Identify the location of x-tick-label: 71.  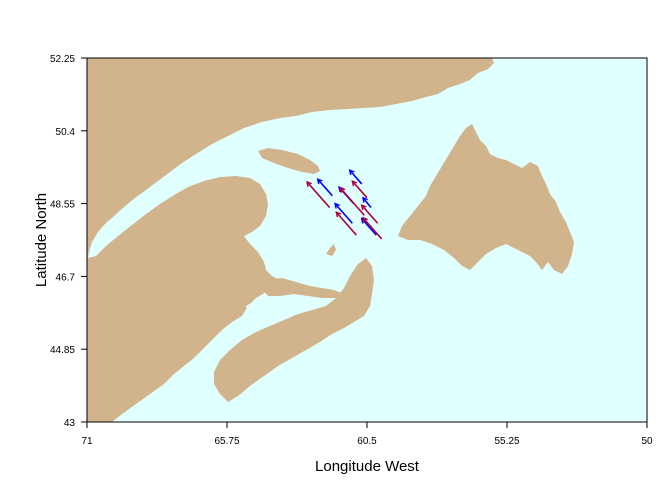
(87, 441).